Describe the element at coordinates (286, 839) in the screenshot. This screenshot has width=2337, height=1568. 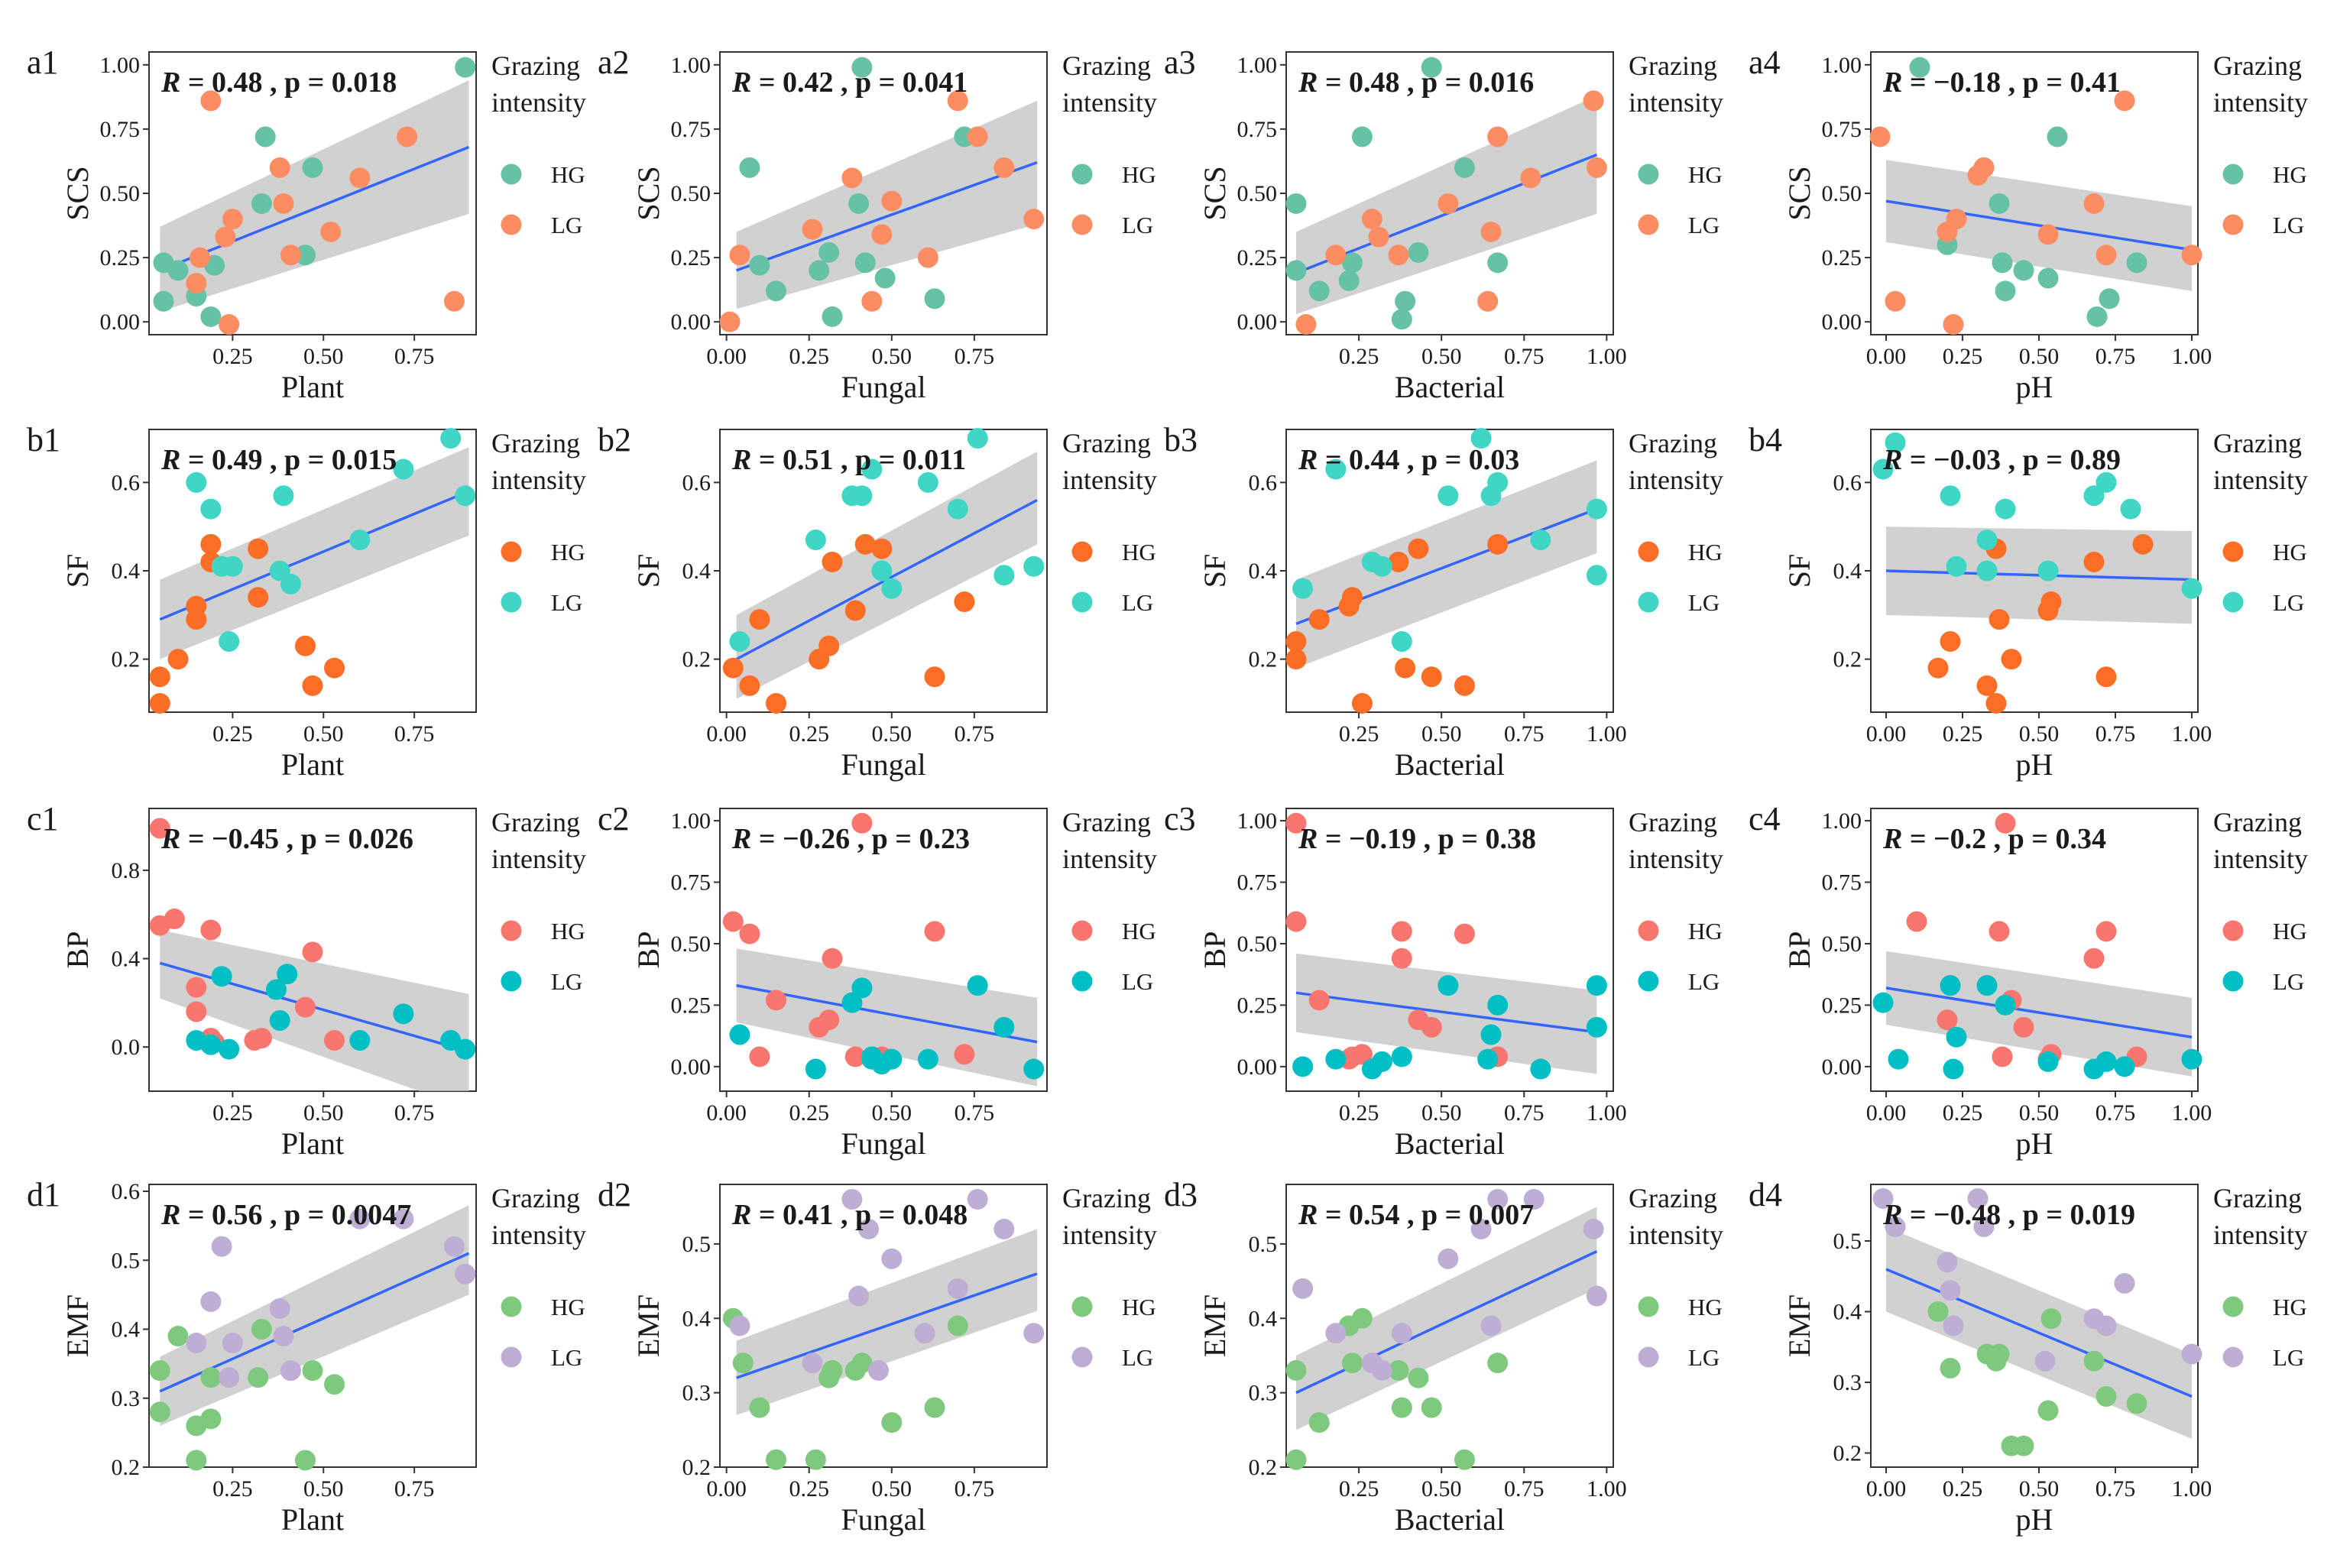
I see `stat-annotation-c1: R = −0.45 , p = 0.026` at that location.